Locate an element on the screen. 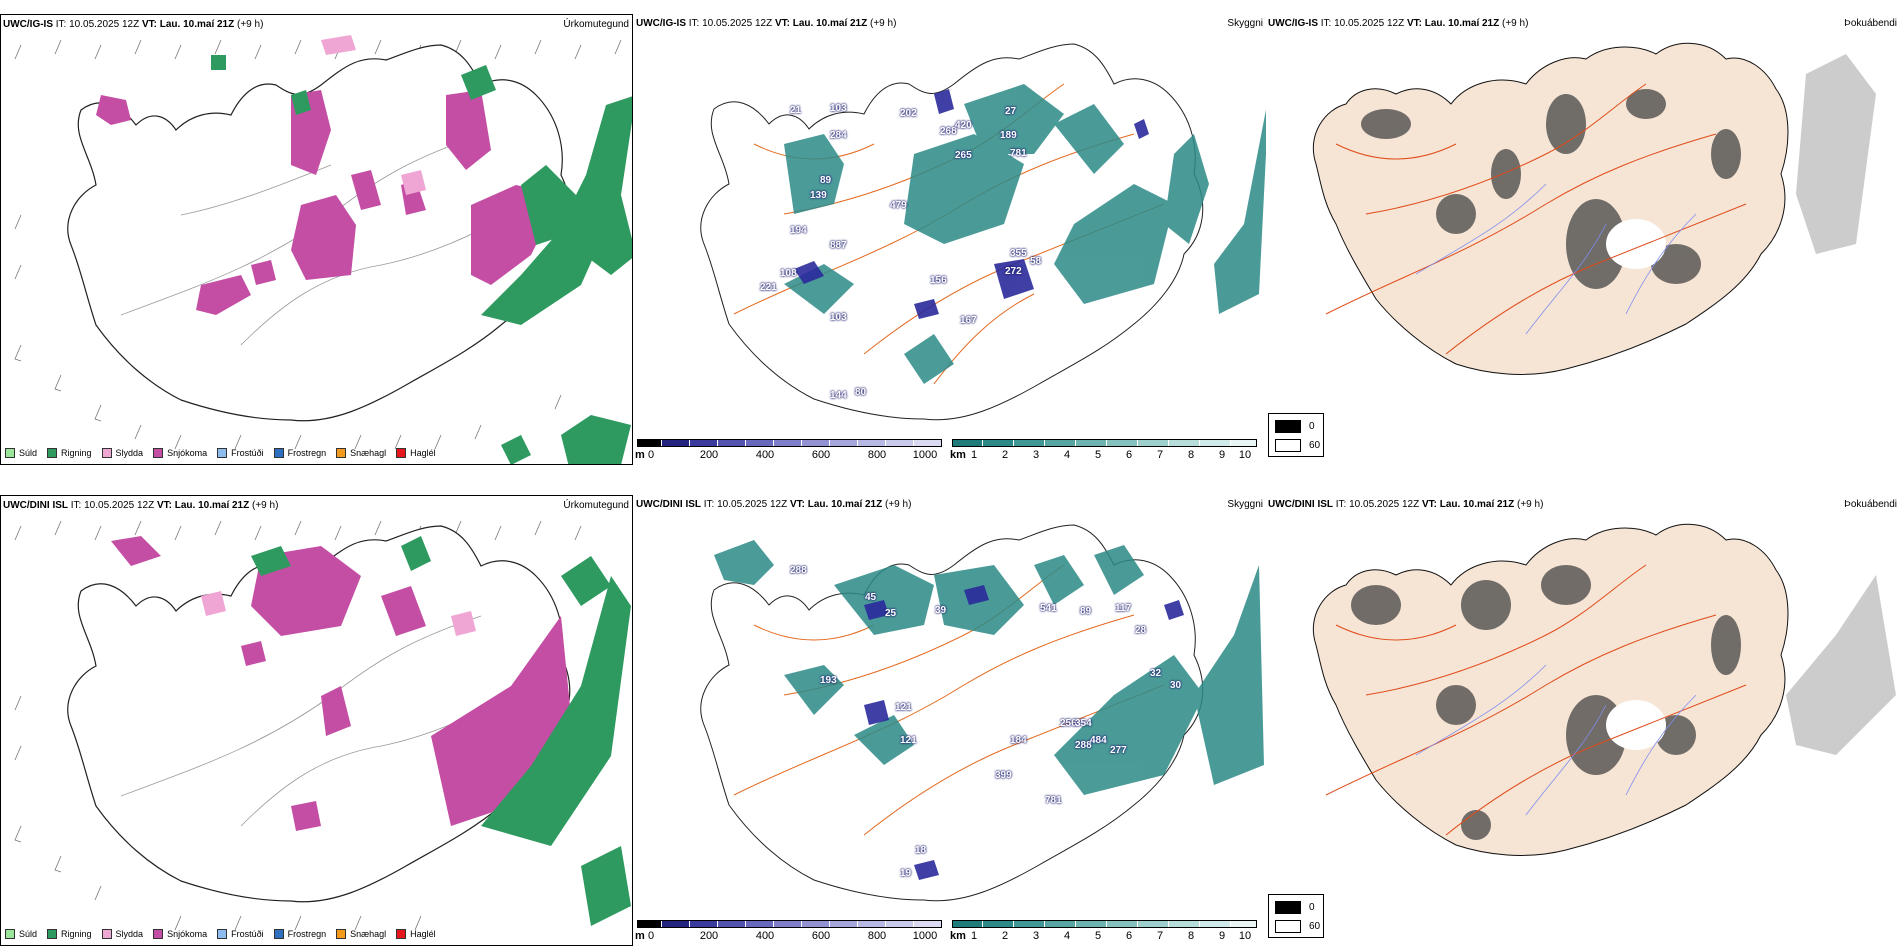 Image resolution: width=1900 pixels, height=950 pixels. fog-map-bottom is located at coordinates (1604, 689).